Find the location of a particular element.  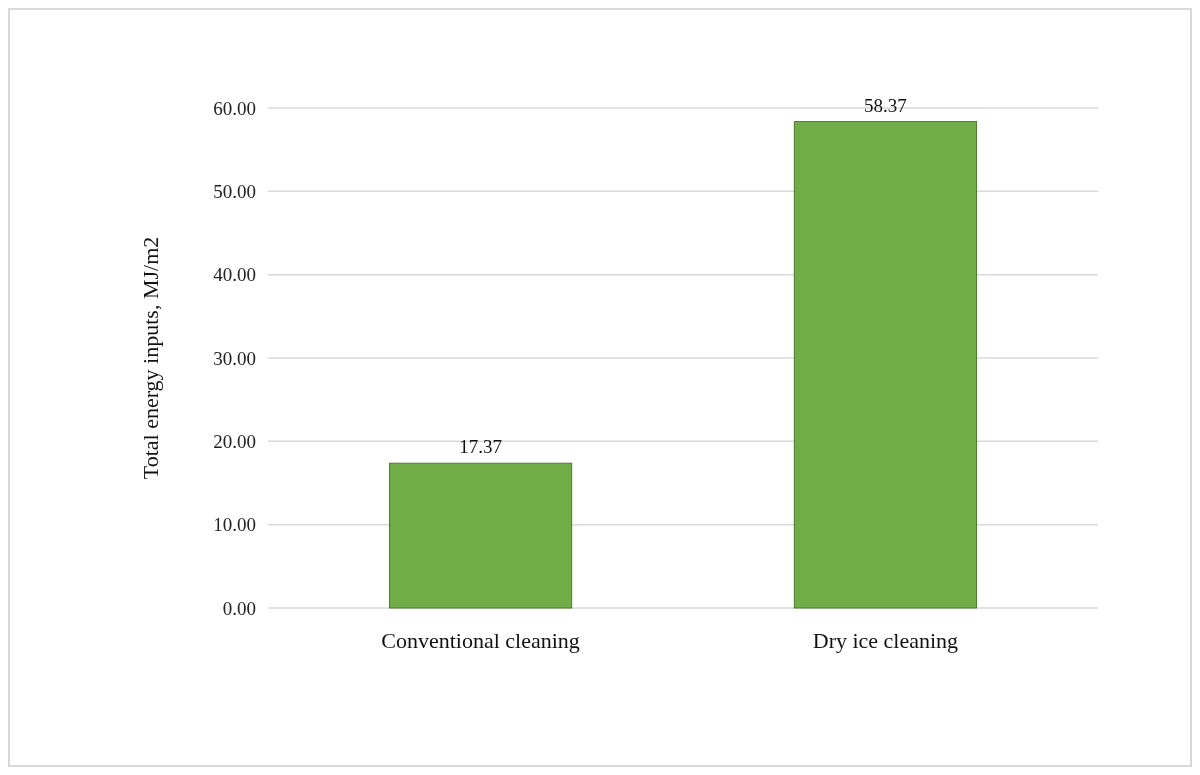

y-axis-title: Total energy inputs, MJ/m2 is located at coordinates (150, 358).